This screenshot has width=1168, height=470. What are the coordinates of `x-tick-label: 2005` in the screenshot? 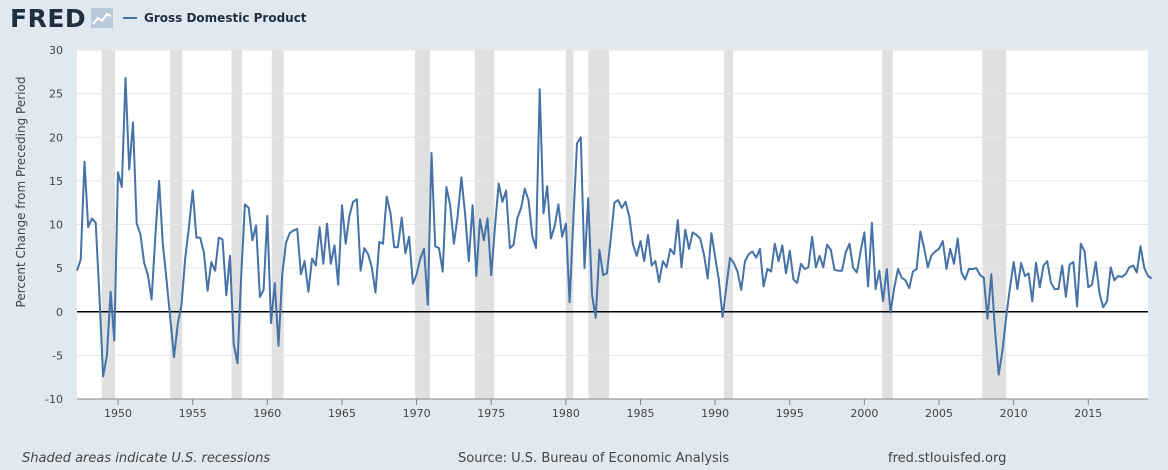 It's located at (939, 413).